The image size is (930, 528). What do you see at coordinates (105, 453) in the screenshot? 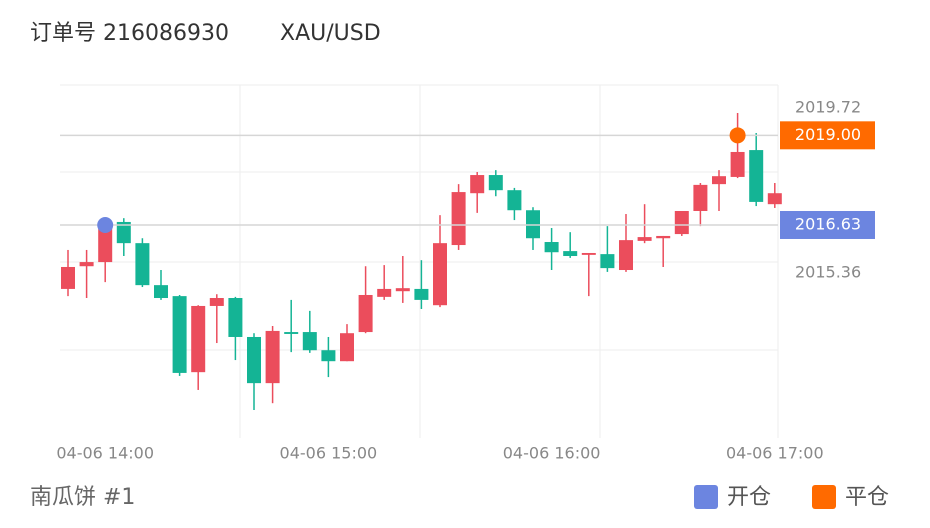
I see `x-tick-label: 04-06 14:00` at bounding box center [105, 453].